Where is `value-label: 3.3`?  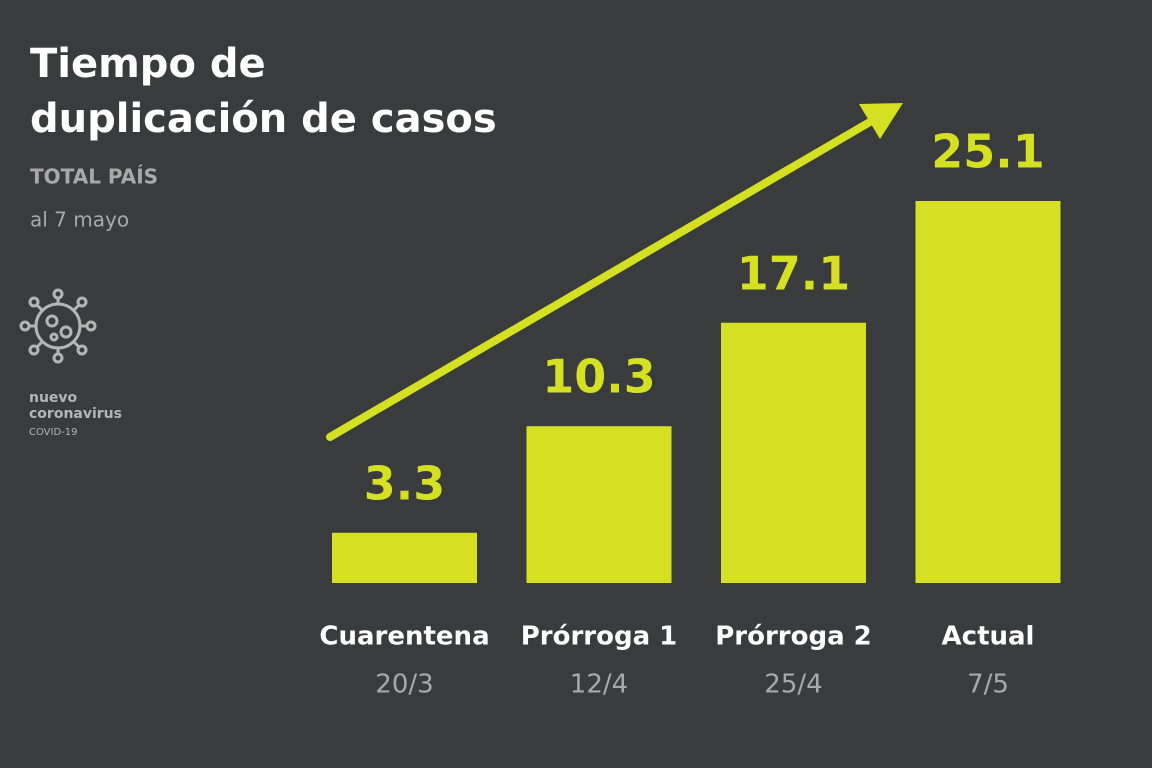 value-label: 3.3 is located at coordinates (405, 483).